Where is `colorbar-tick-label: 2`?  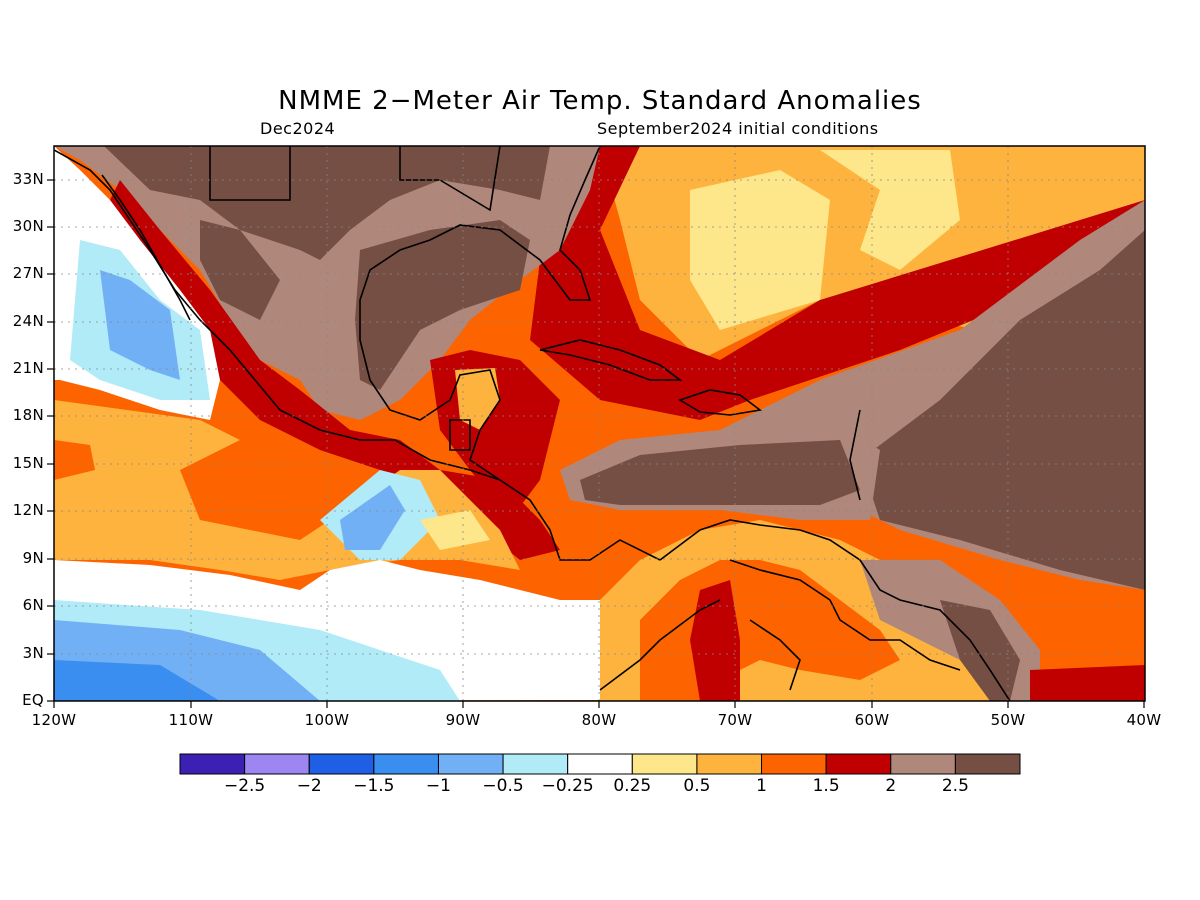
colorbar-tick-label: 2 is located at coordinates (891, 786).